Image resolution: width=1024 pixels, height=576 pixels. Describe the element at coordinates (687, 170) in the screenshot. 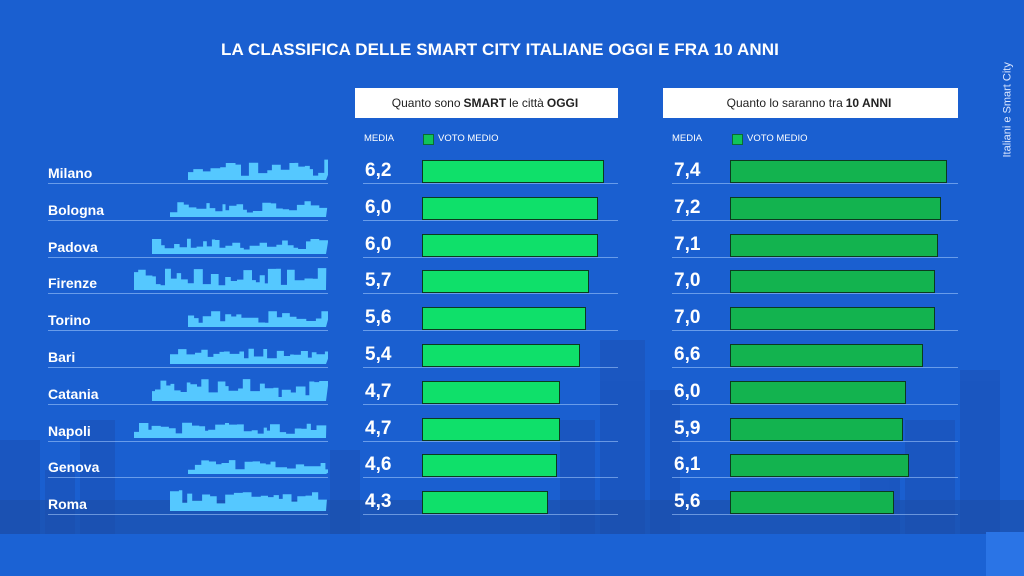

I see `average-label-future: 7,4` at that location.